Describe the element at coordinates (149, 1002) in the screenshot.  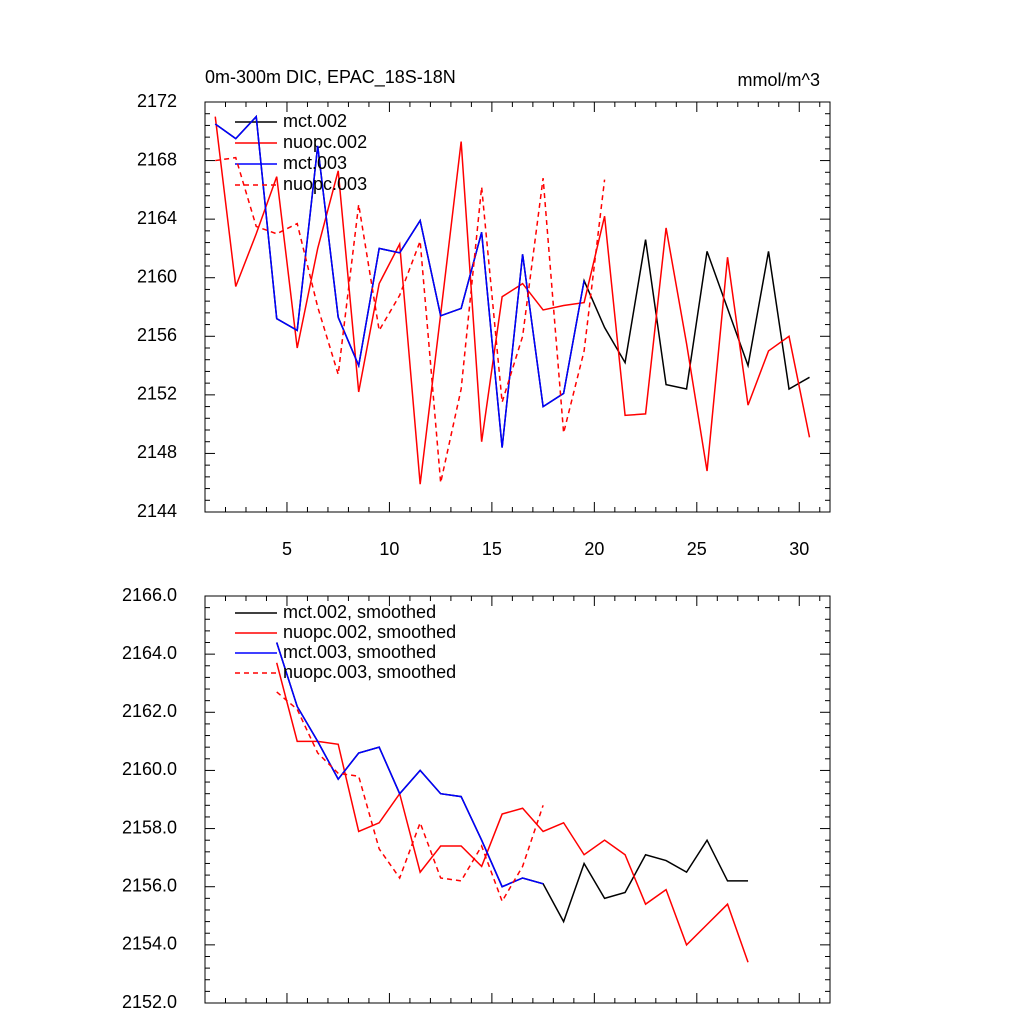
I see `y-tick-label: 2152.0` at that location.